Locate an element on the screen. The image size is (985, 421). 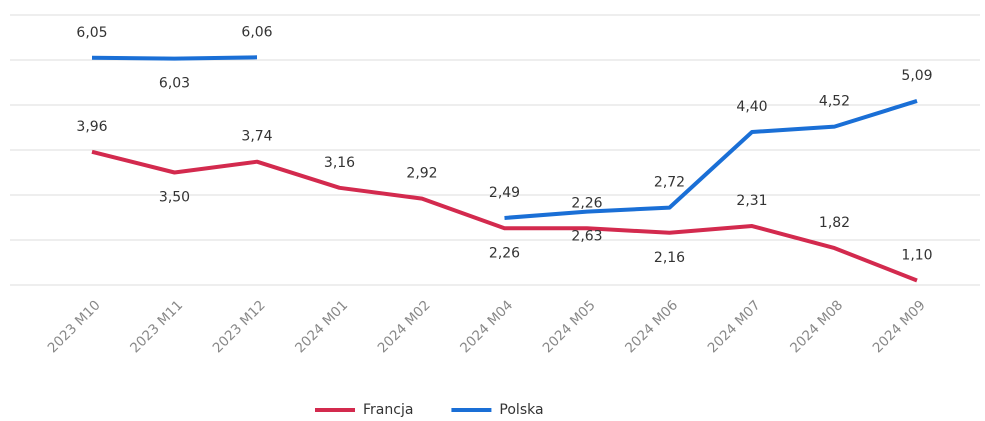
data-label: 2,72 is located at coordinates (669, 183).